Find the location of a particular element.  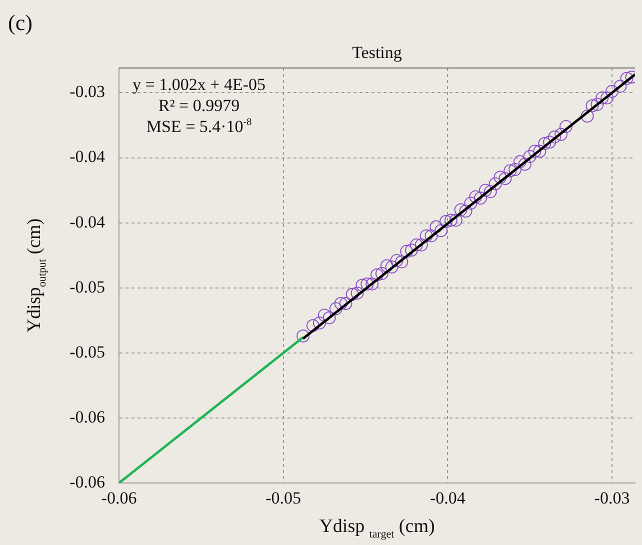

annotation: y = 1.002x + 4E-05 is located at coordinates (199, 84).